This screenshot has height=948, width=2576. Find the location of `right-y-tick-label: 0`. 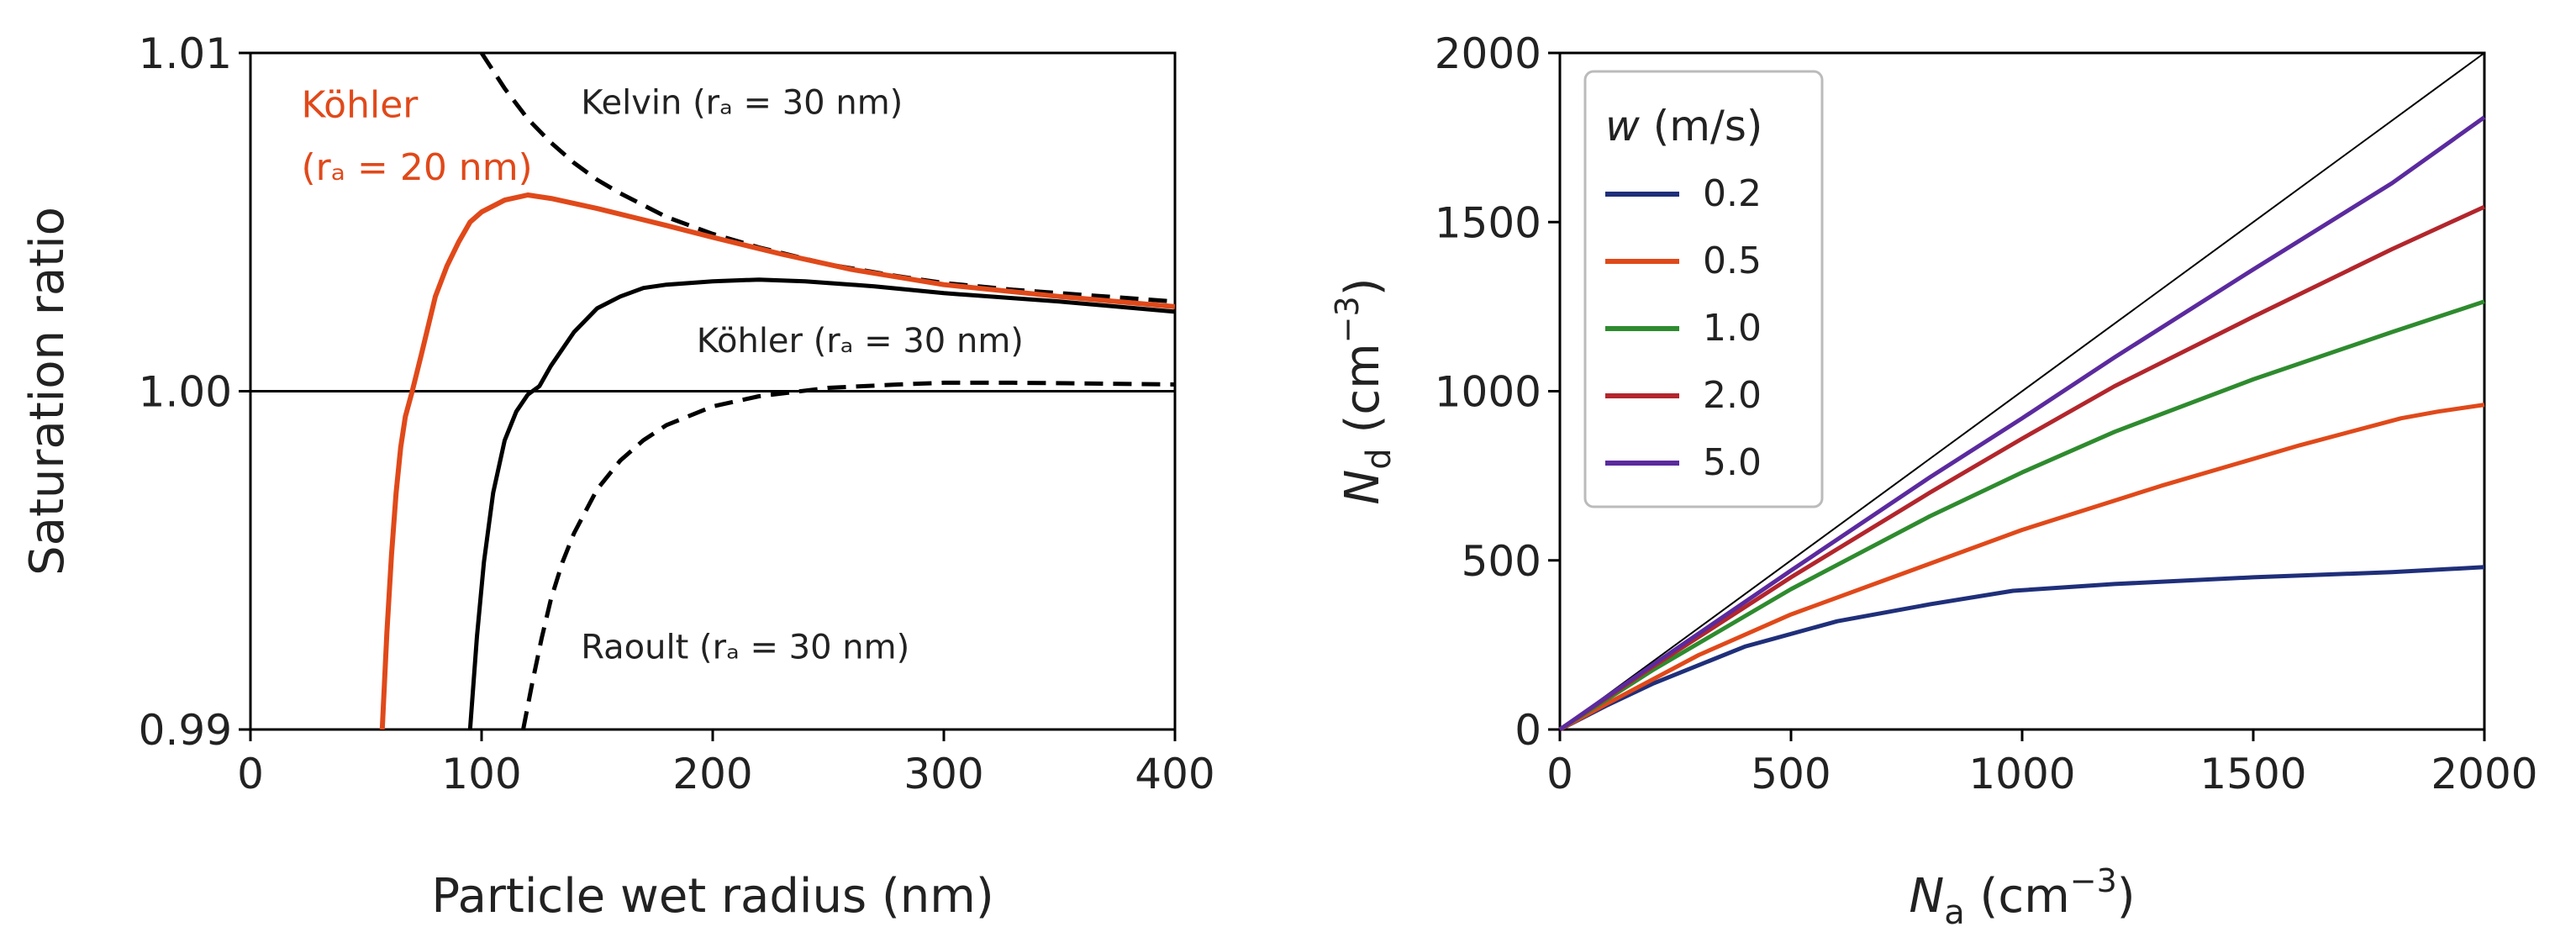

right-y-tick-label: 0 is located at coordinates (1528, 730).